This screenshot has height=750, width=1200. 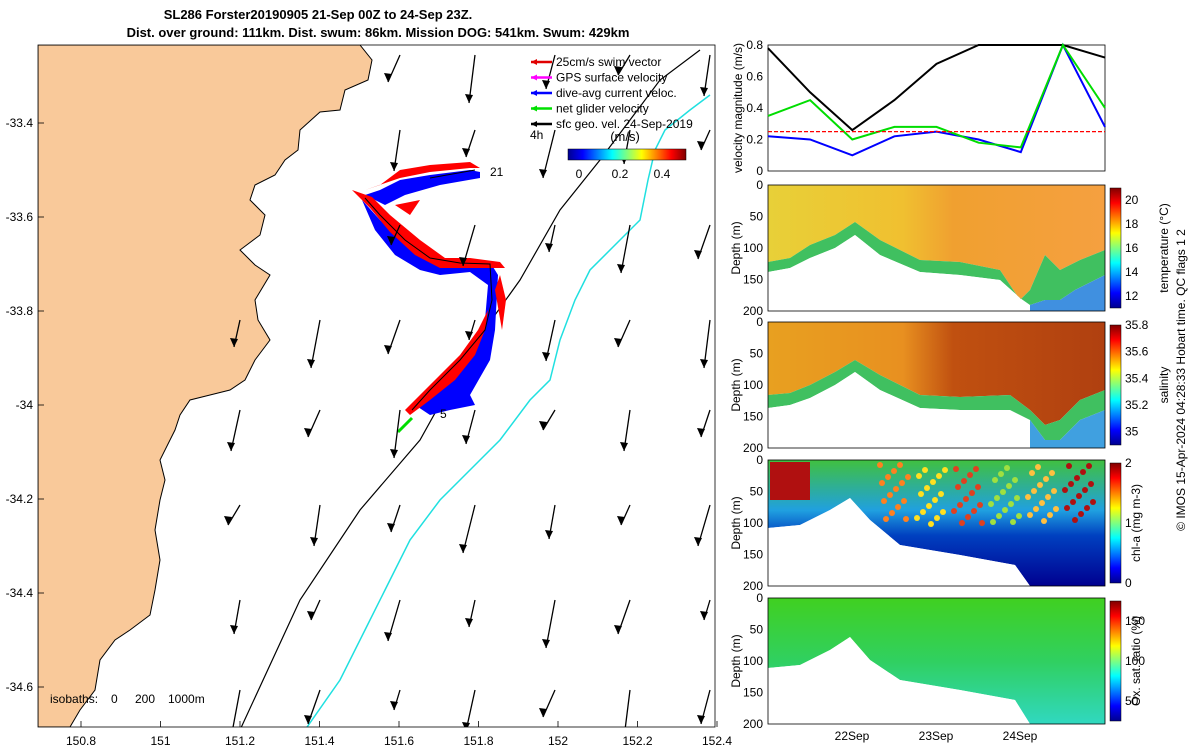 What do you see at coordinates (240, 741) in the screenshot?
I see `map-x-tick-label: 151.2` at bounding box center [240, 741].